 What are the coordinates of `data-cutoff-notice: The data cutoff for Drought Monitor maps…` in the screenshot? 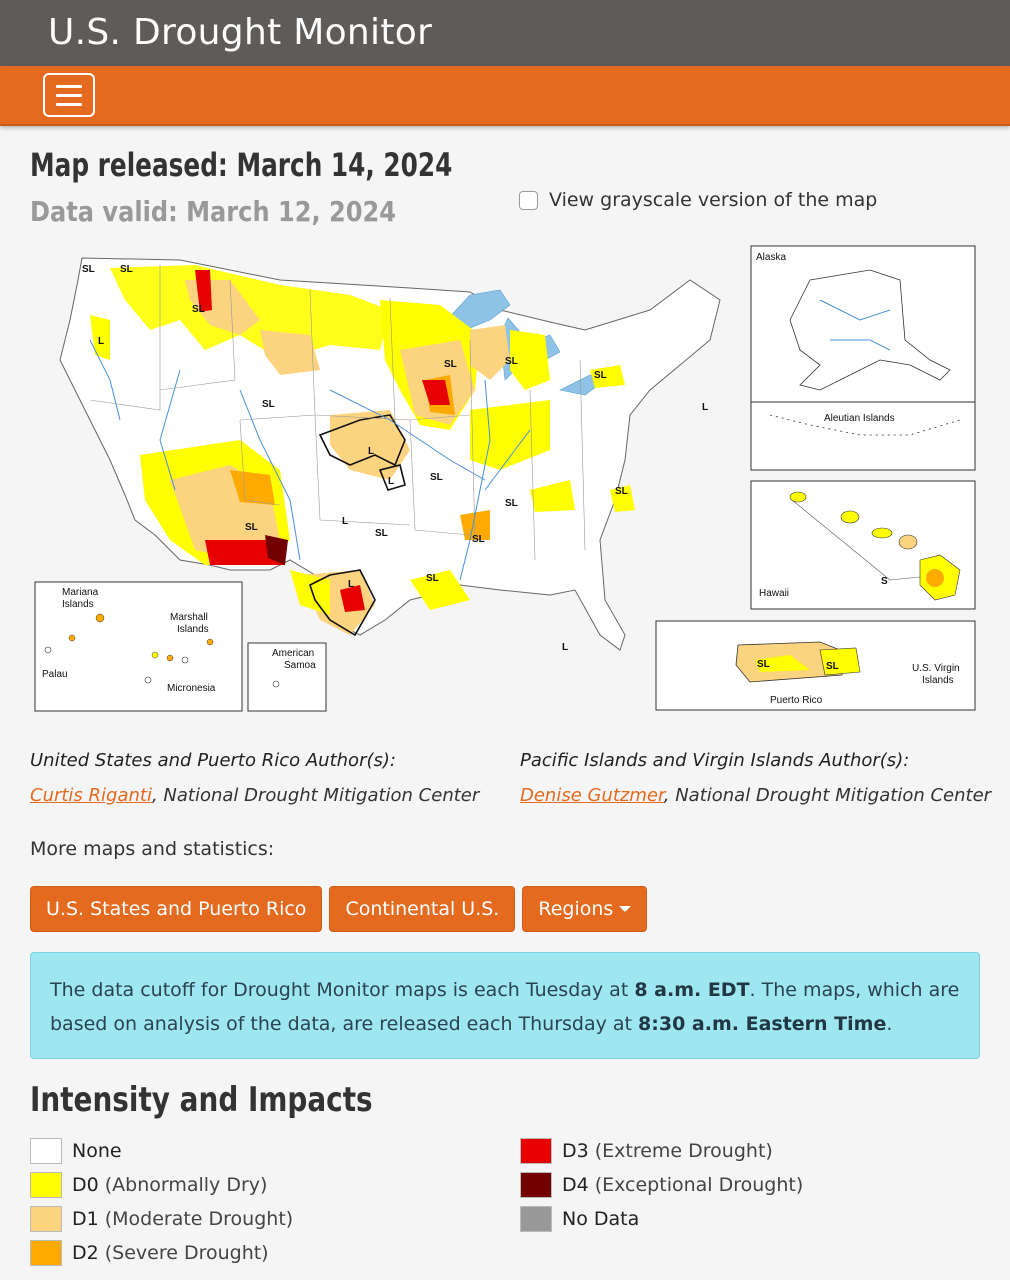 It's located at (505, 1005).